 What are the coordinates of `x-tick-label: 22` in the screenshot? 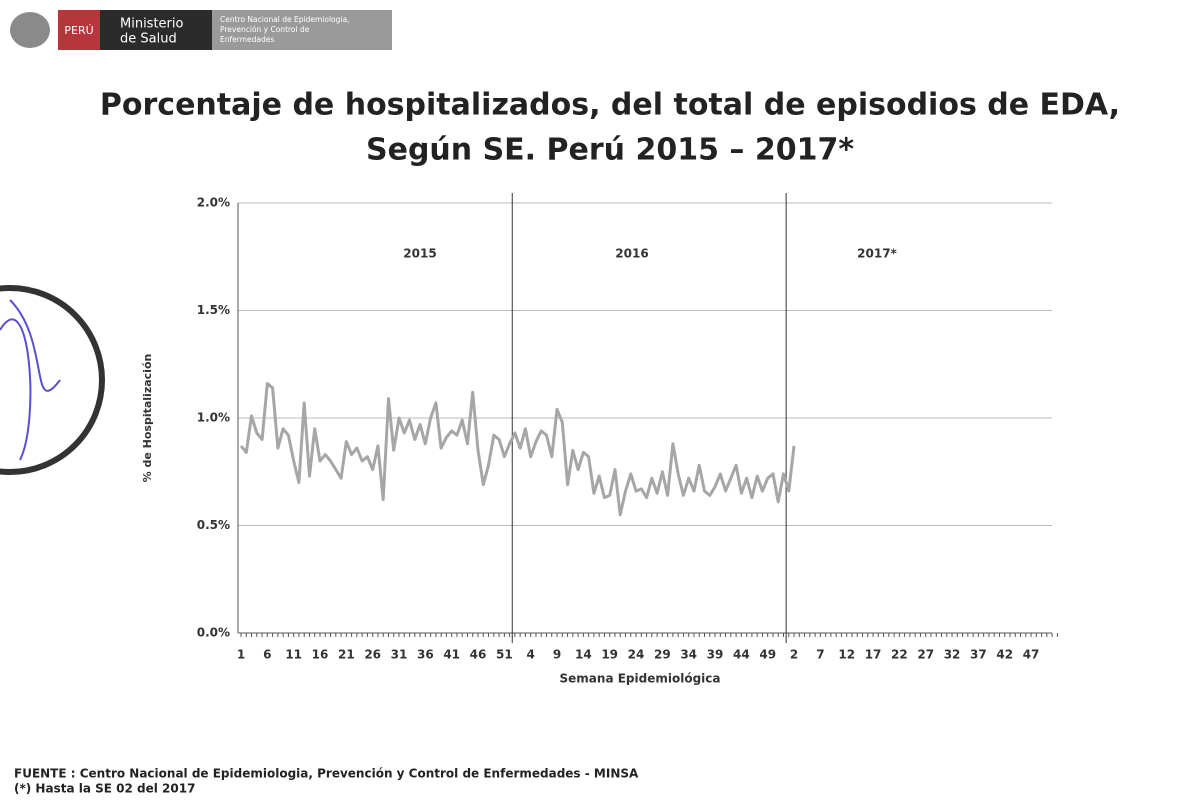 It's located at (899, 655).